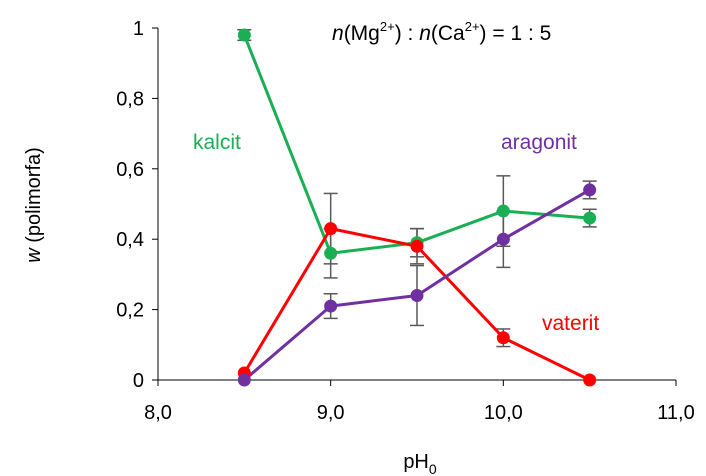 The width and height of the screenshot is (706, 476). What do you see at coordinates (338, 33) in the screenshot?
I see `annotation-n1: n` at bounding box center [338, 33].